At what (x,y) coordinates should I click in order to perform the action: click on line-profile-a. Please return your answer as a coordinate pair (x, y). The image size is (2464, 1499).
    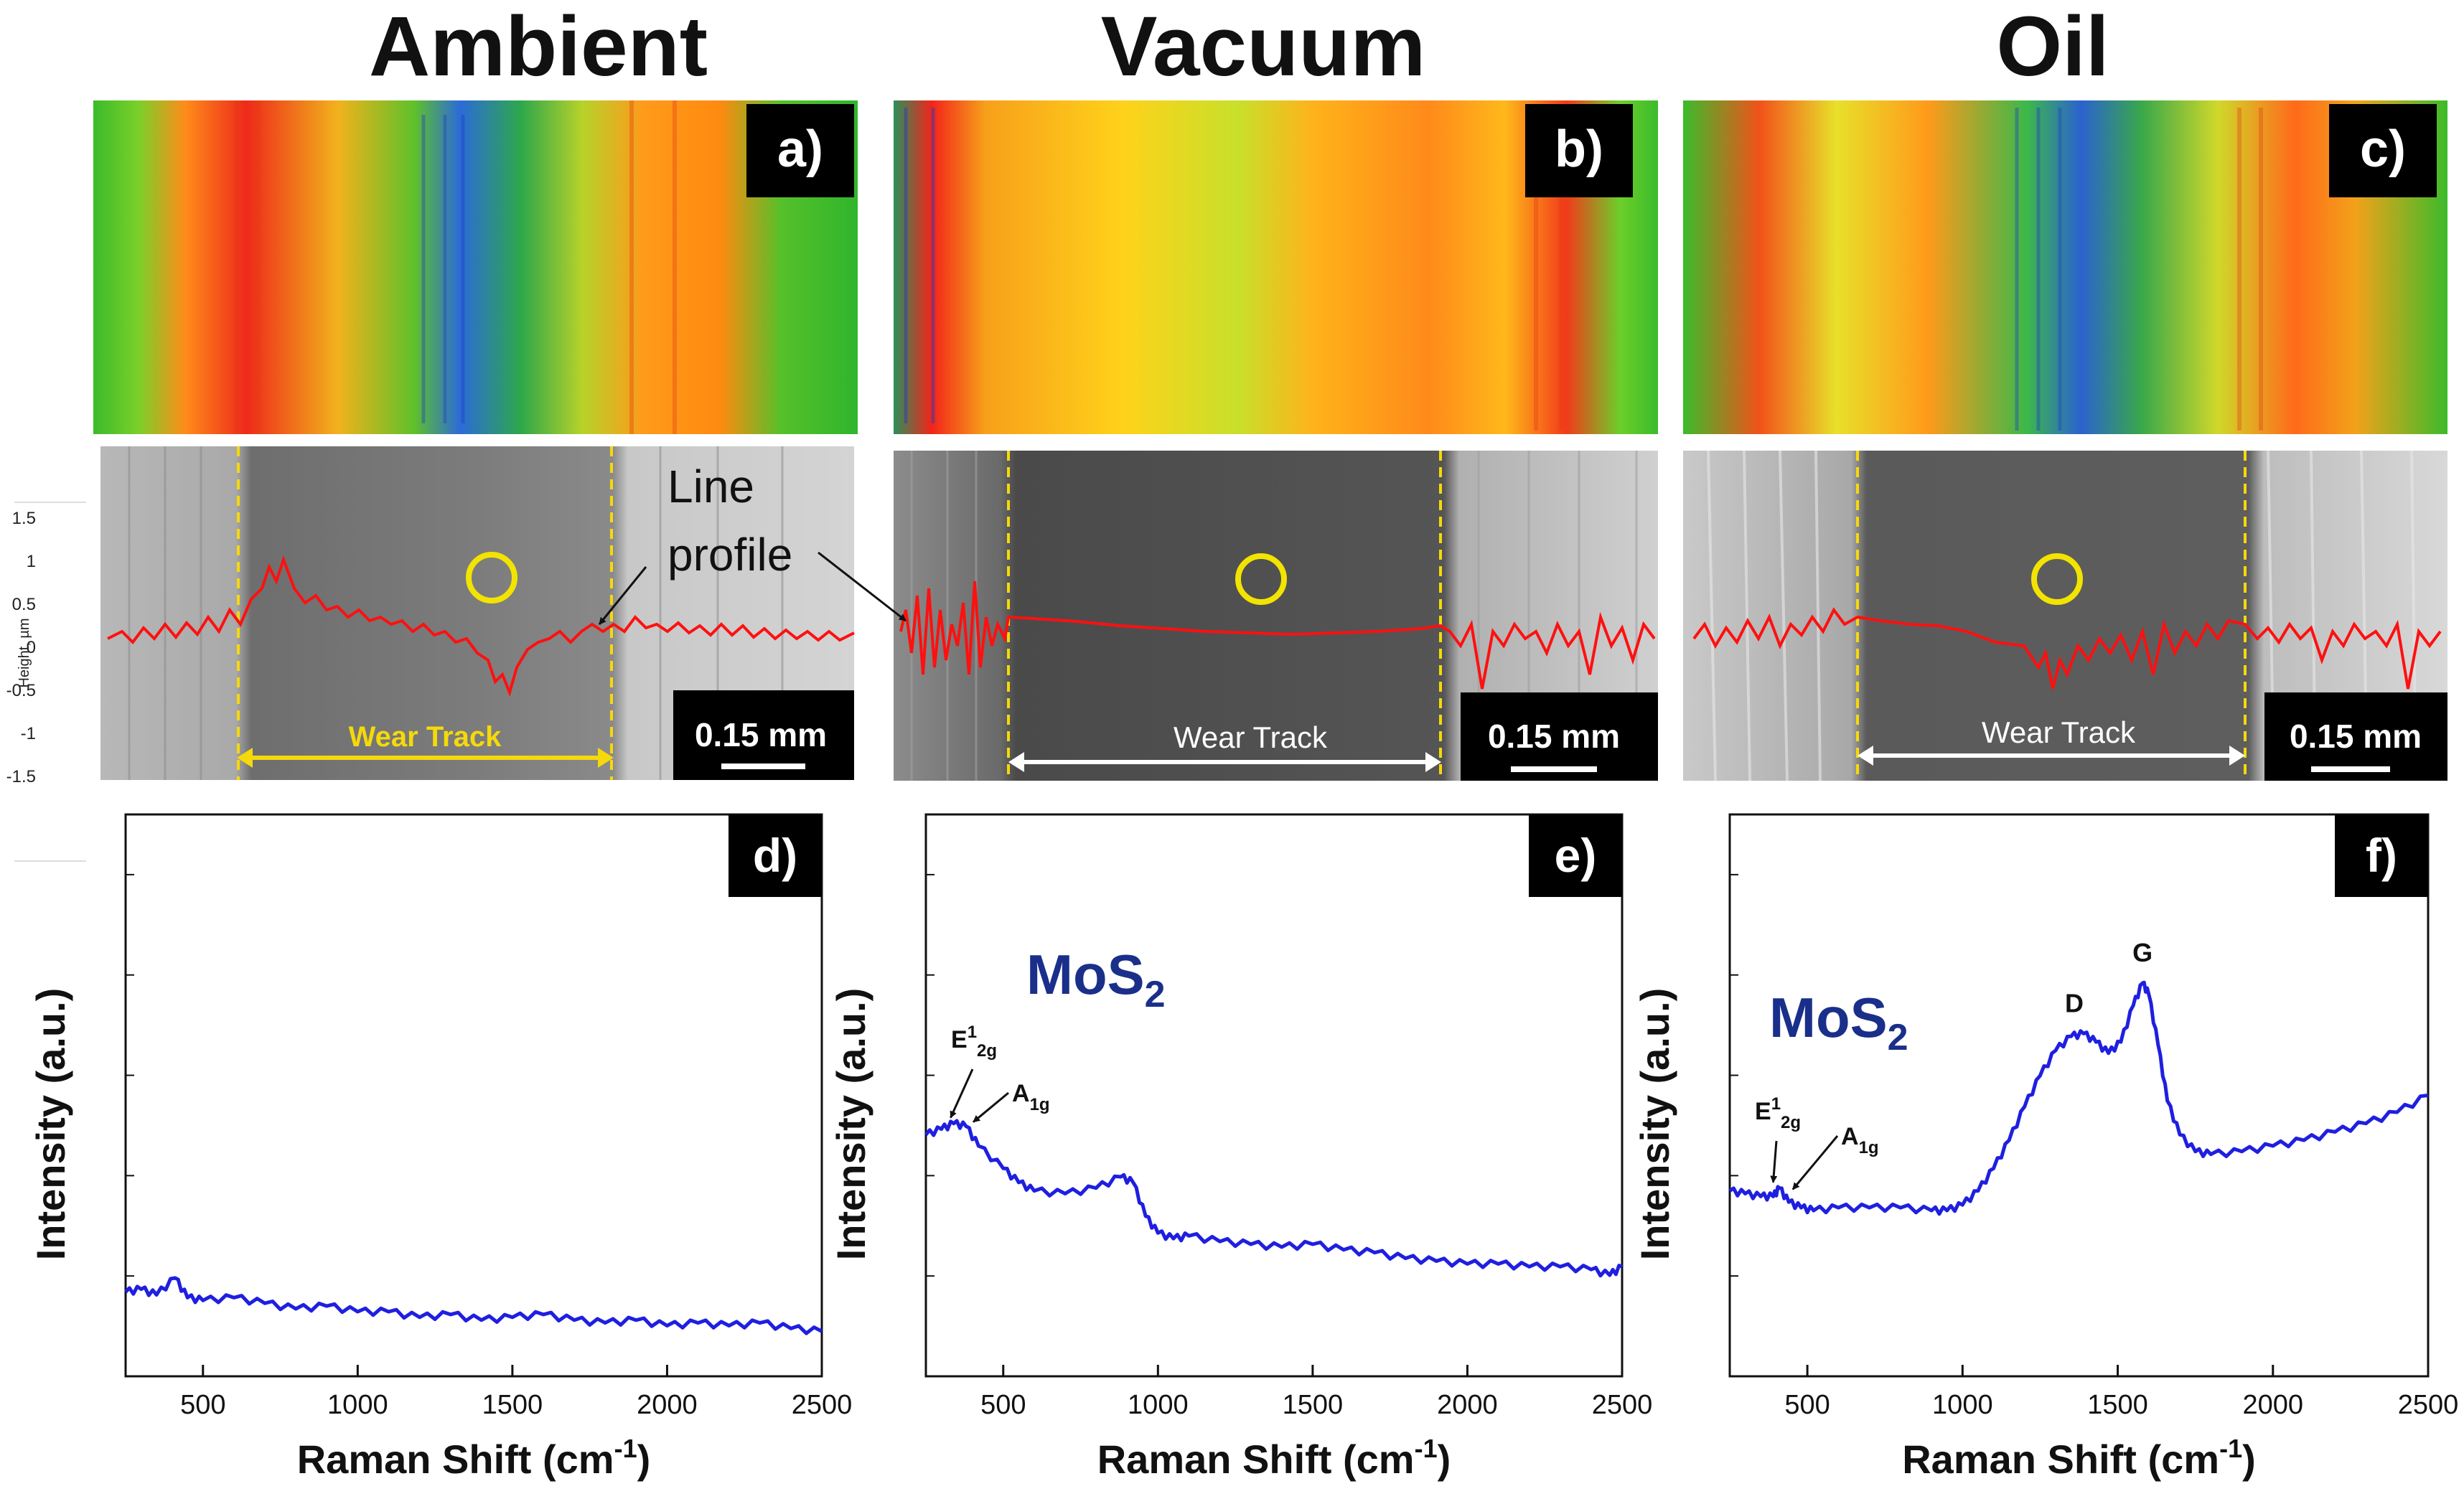
    Looking at the image, I should click on (481, 626).